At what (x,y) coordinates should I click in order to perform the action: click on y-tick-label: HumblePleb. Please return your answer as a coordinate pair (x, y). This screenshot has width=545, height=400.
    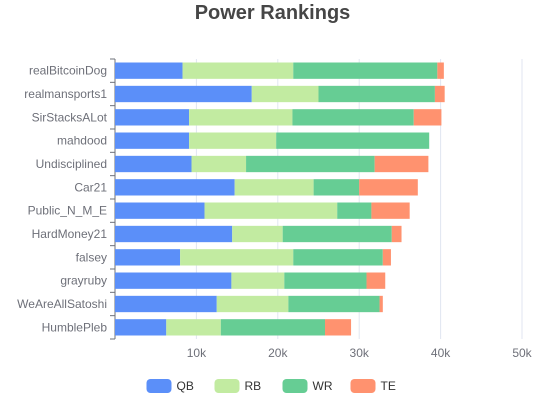
    Looking at the image, I should click on (75, 327).